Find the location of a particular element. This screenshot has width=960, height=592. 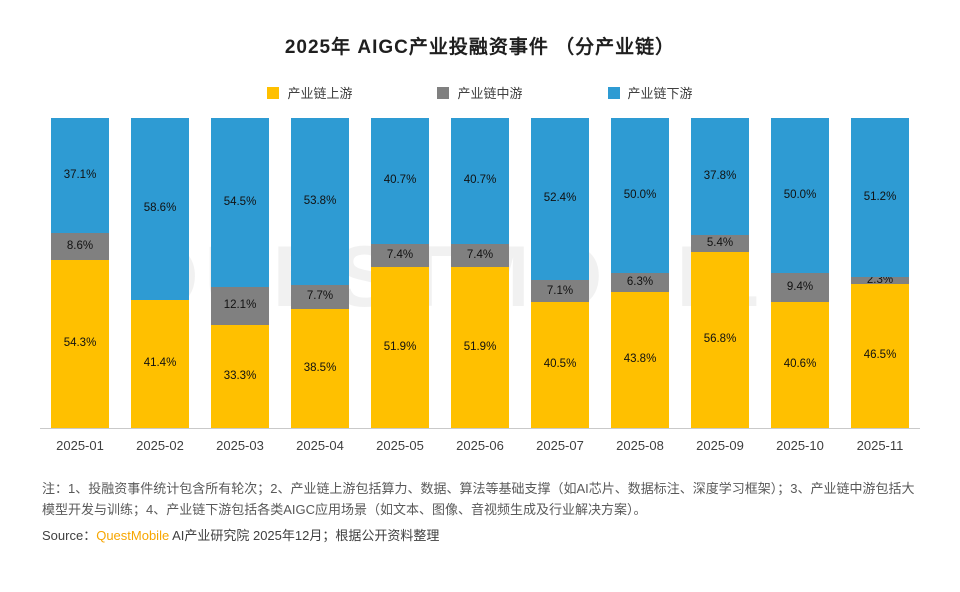

brand-questmobile: QuestMobile is located at coordinates (133, 535).